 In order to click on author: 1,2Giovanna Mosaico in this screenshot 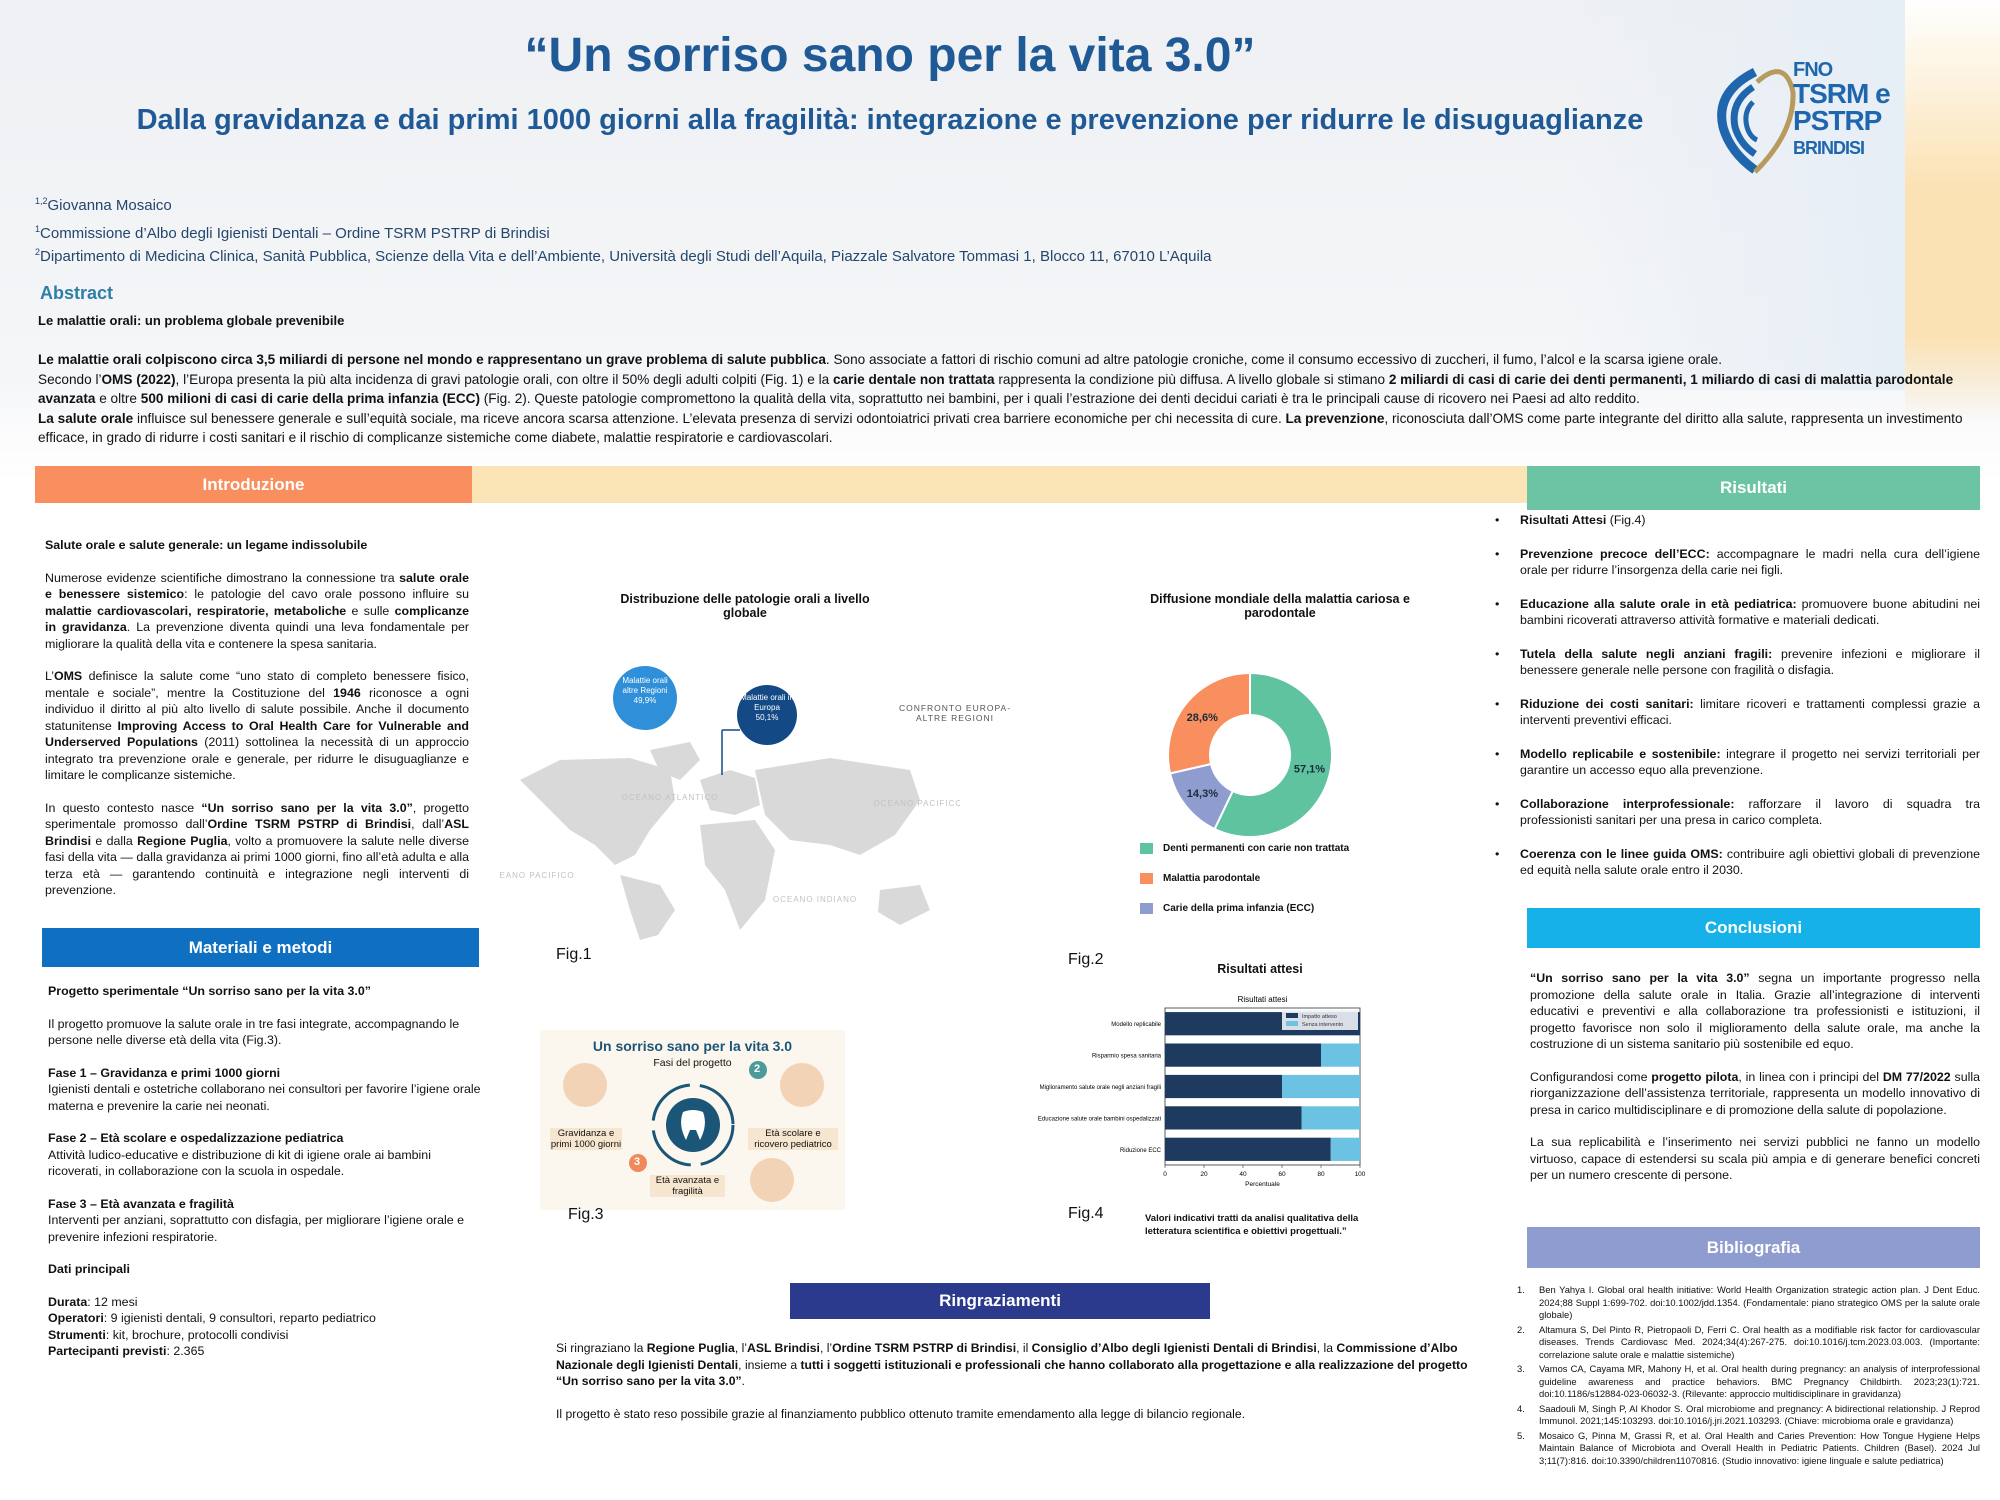, I will do `click(103, 205)`.